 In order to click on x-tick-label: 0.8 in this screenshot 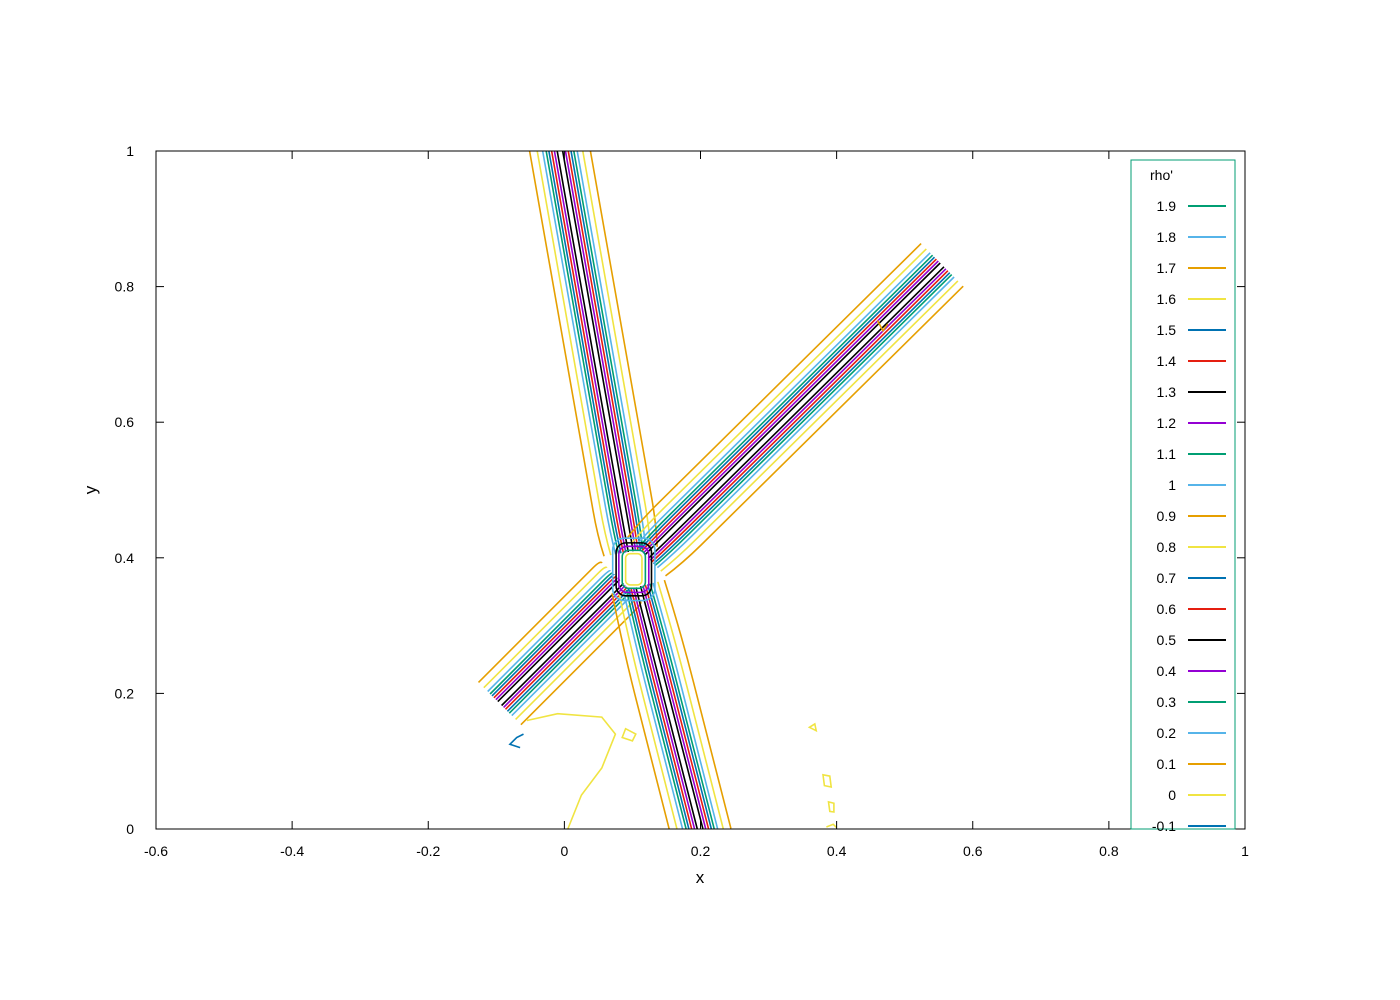, I will do `click(1109, 851)`.